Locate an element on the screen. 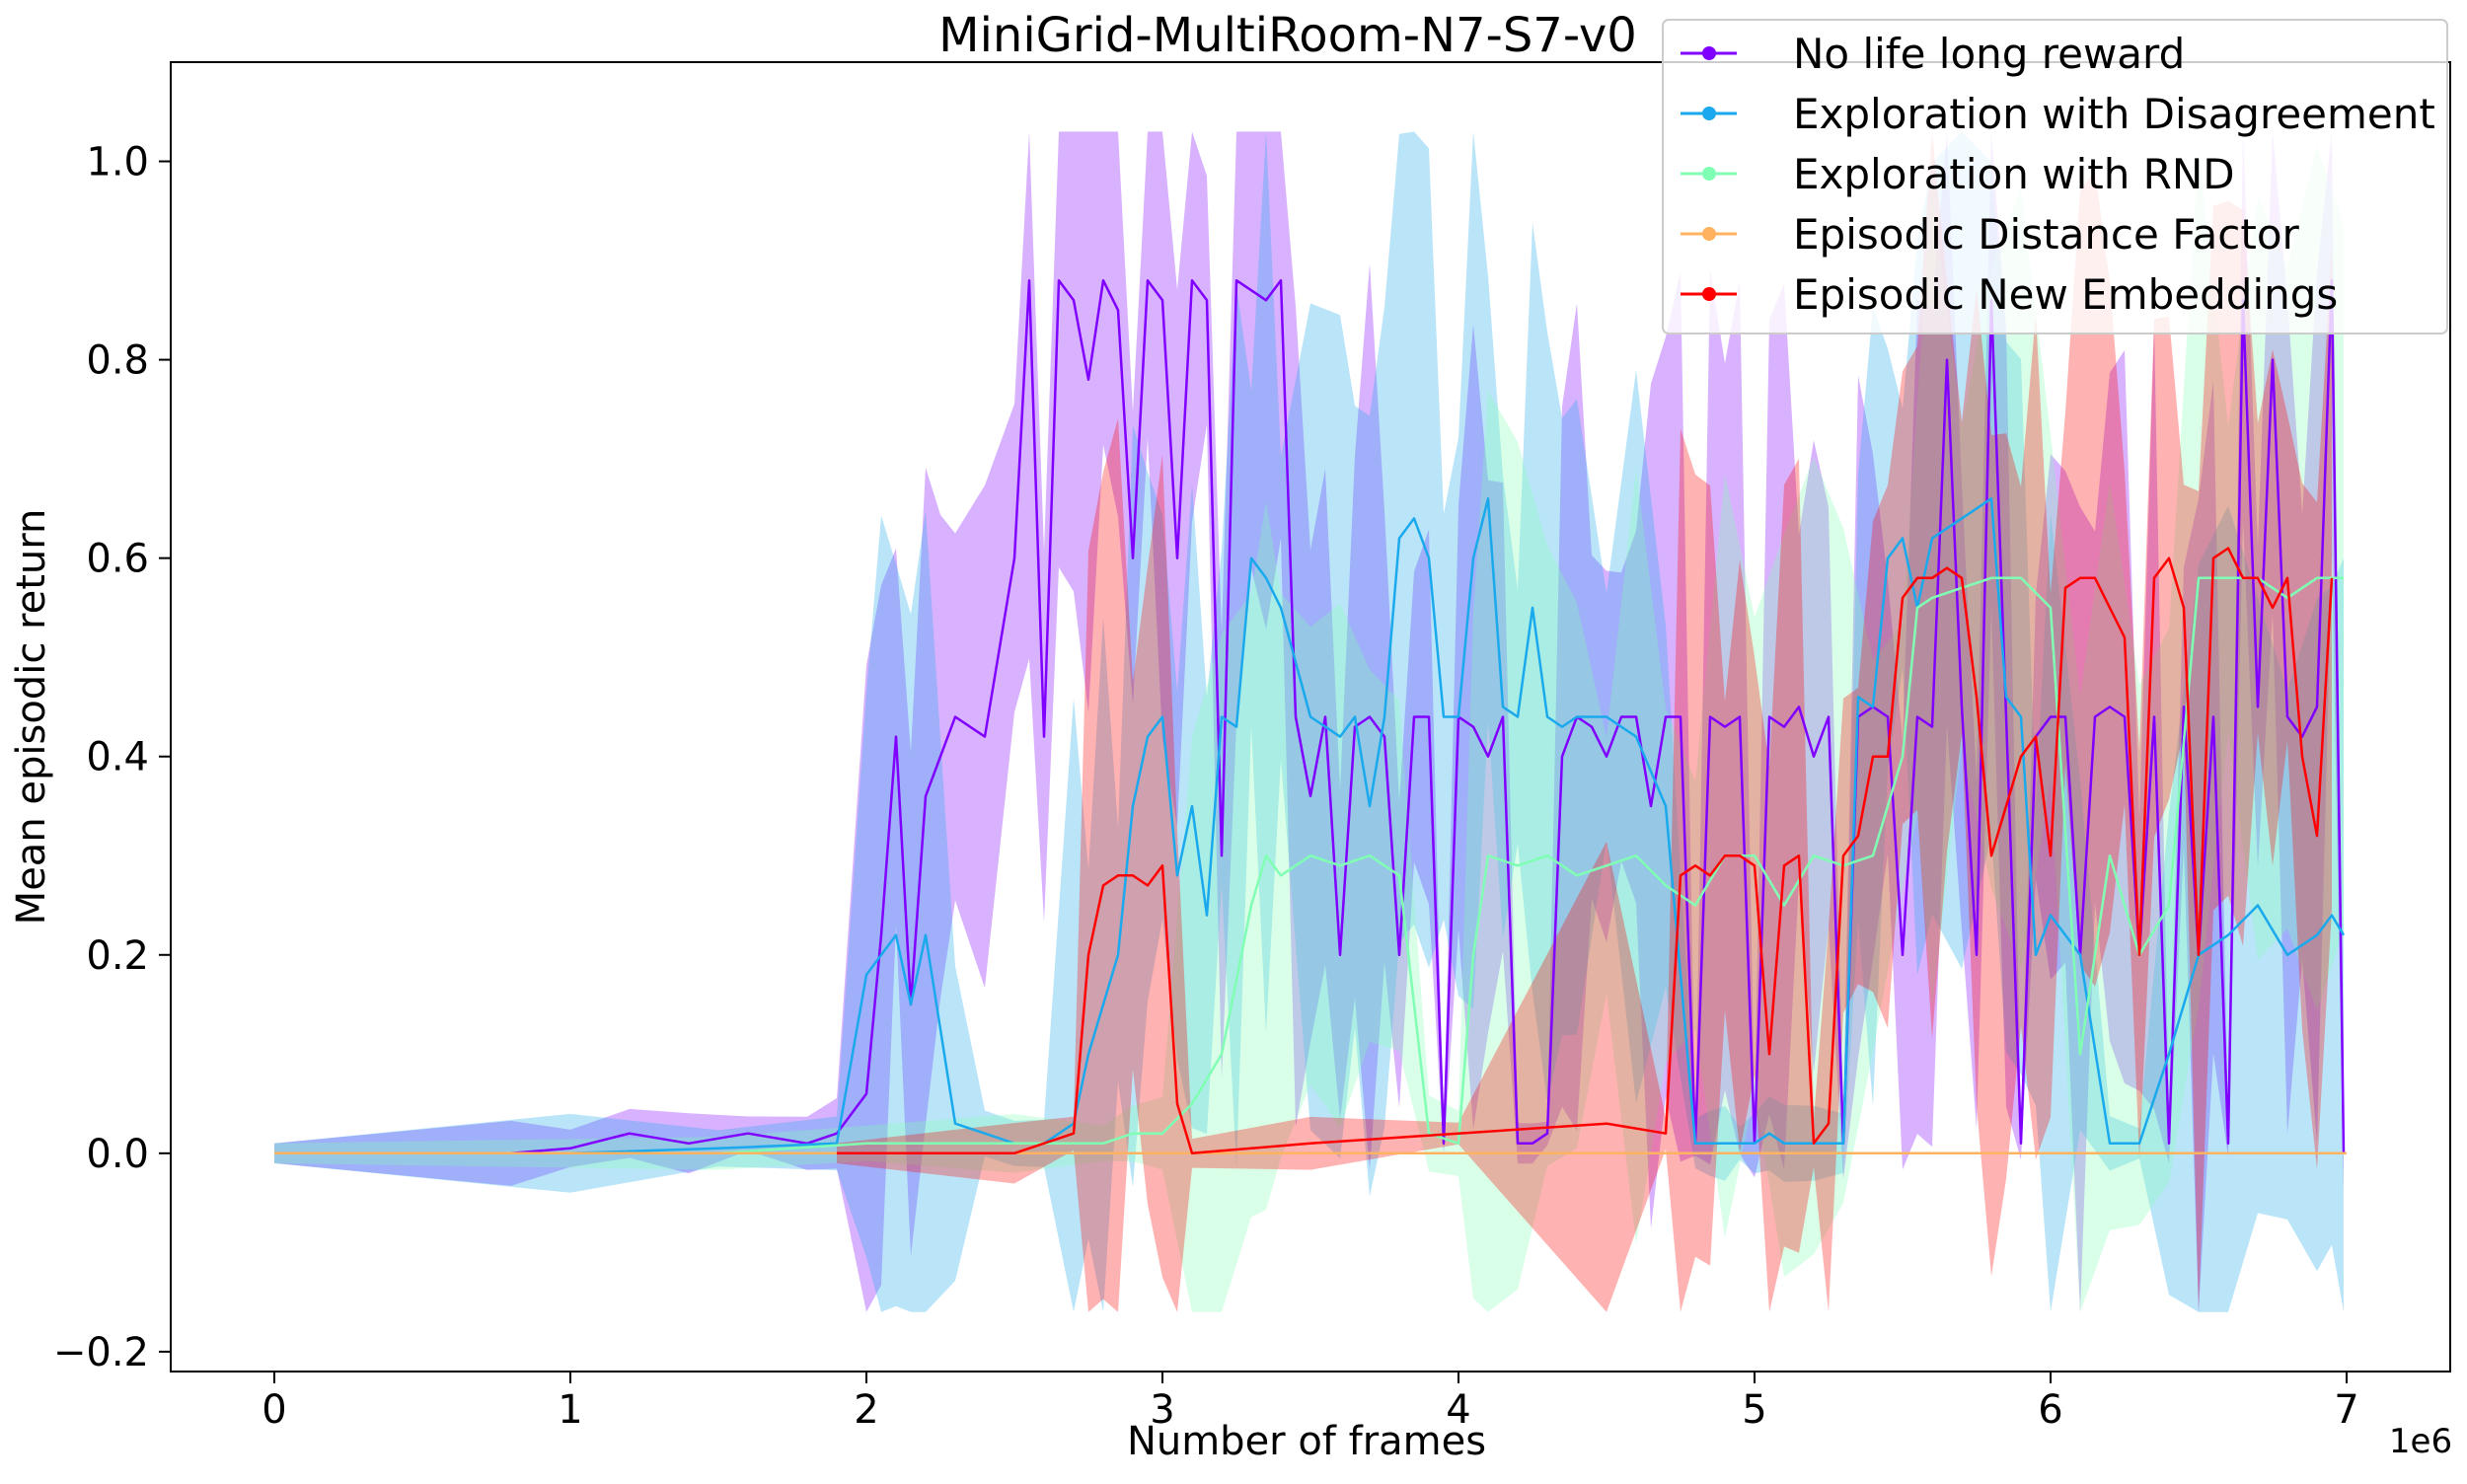 The height and width of the screenshot is (1484, 2467). x-tick-label: 5 is located at coordinates (1754, 1410).